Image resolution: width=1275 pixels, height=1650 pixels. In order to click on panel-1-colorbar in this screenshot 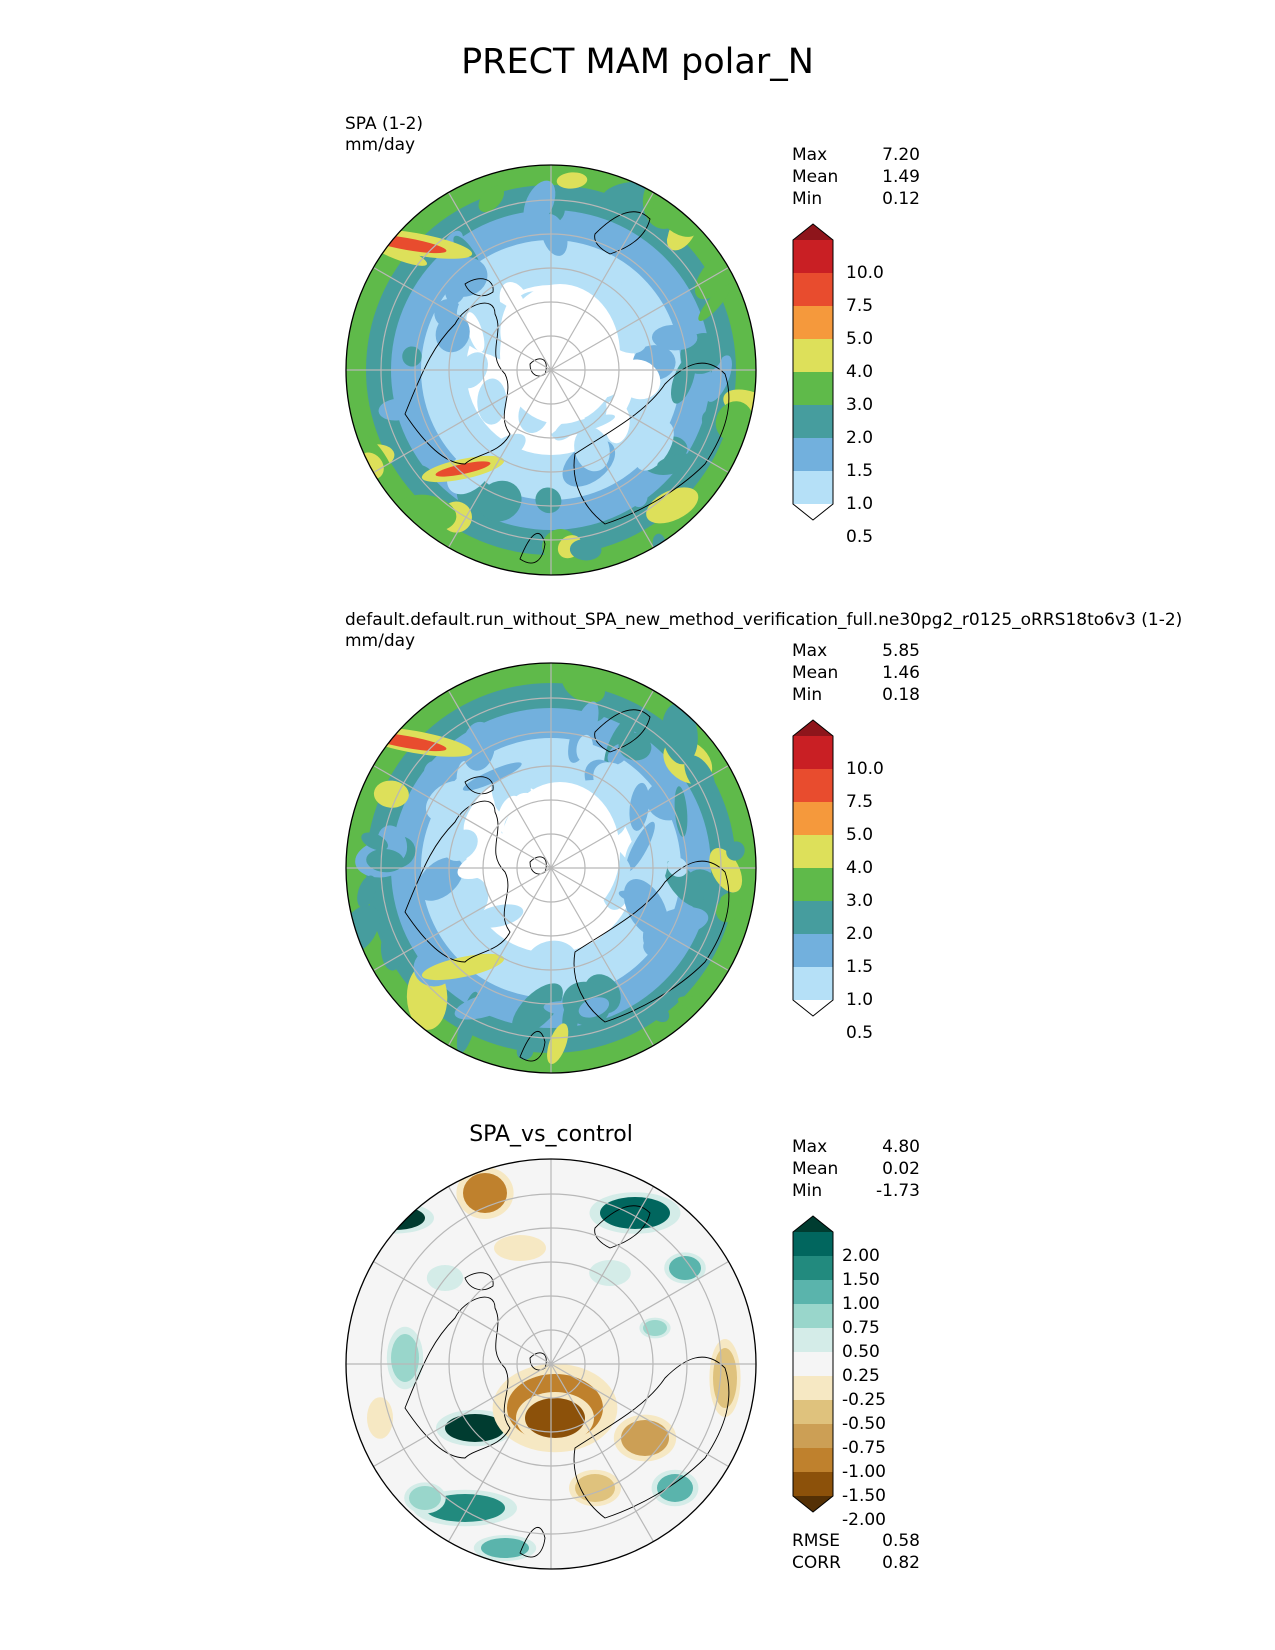, I will do `click(813, 372)`.